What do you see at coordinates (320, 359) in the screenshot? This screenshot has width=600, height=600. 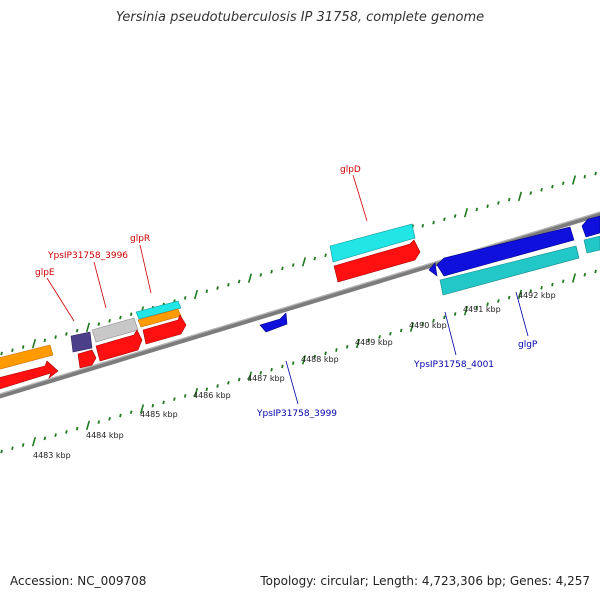 I see `scale-label-4488: 4488 kbp` at bounding box center [320, 359].